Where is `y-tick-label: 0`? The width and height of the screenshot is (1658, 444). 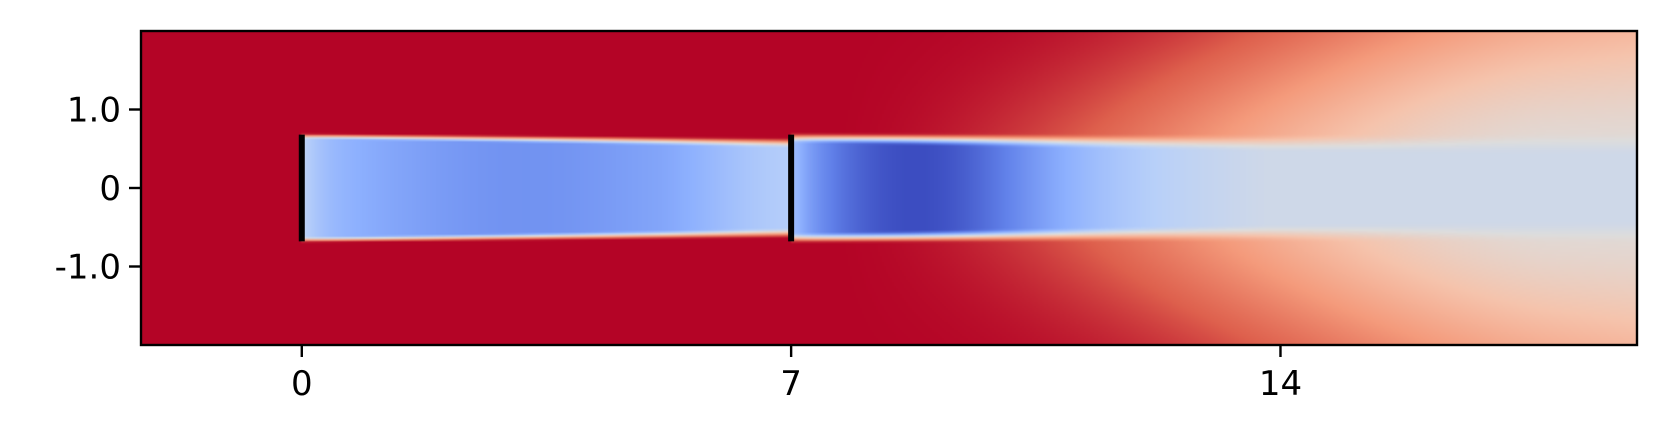 y-tick-label: 0 is located at coordinates (110, 189).